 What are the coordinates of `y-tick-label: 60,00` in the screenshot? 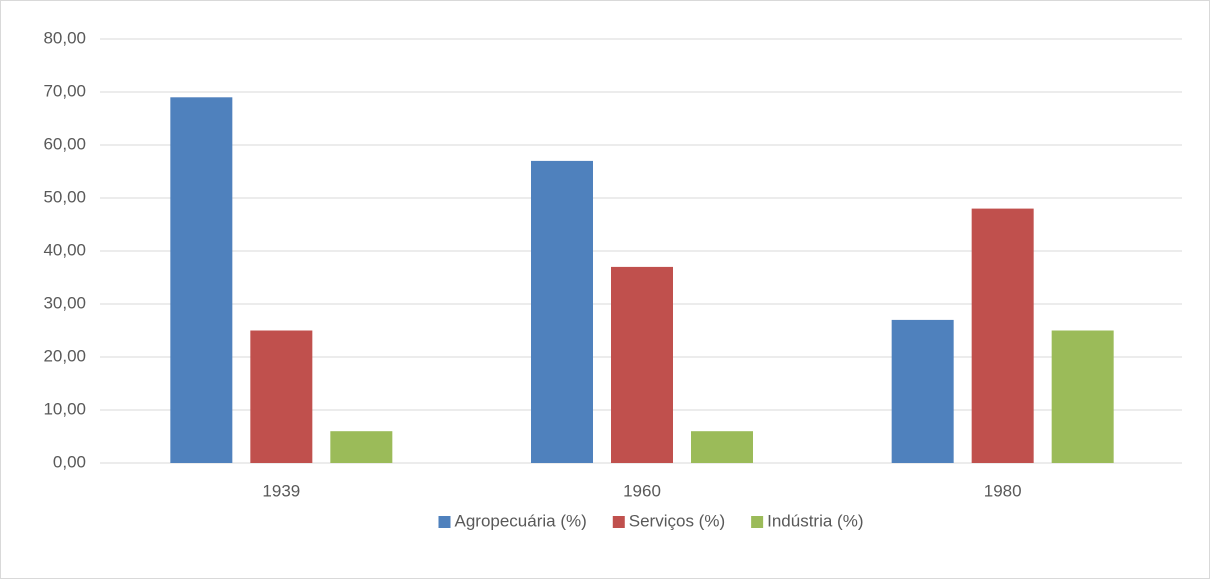 It's located at (64, 143).